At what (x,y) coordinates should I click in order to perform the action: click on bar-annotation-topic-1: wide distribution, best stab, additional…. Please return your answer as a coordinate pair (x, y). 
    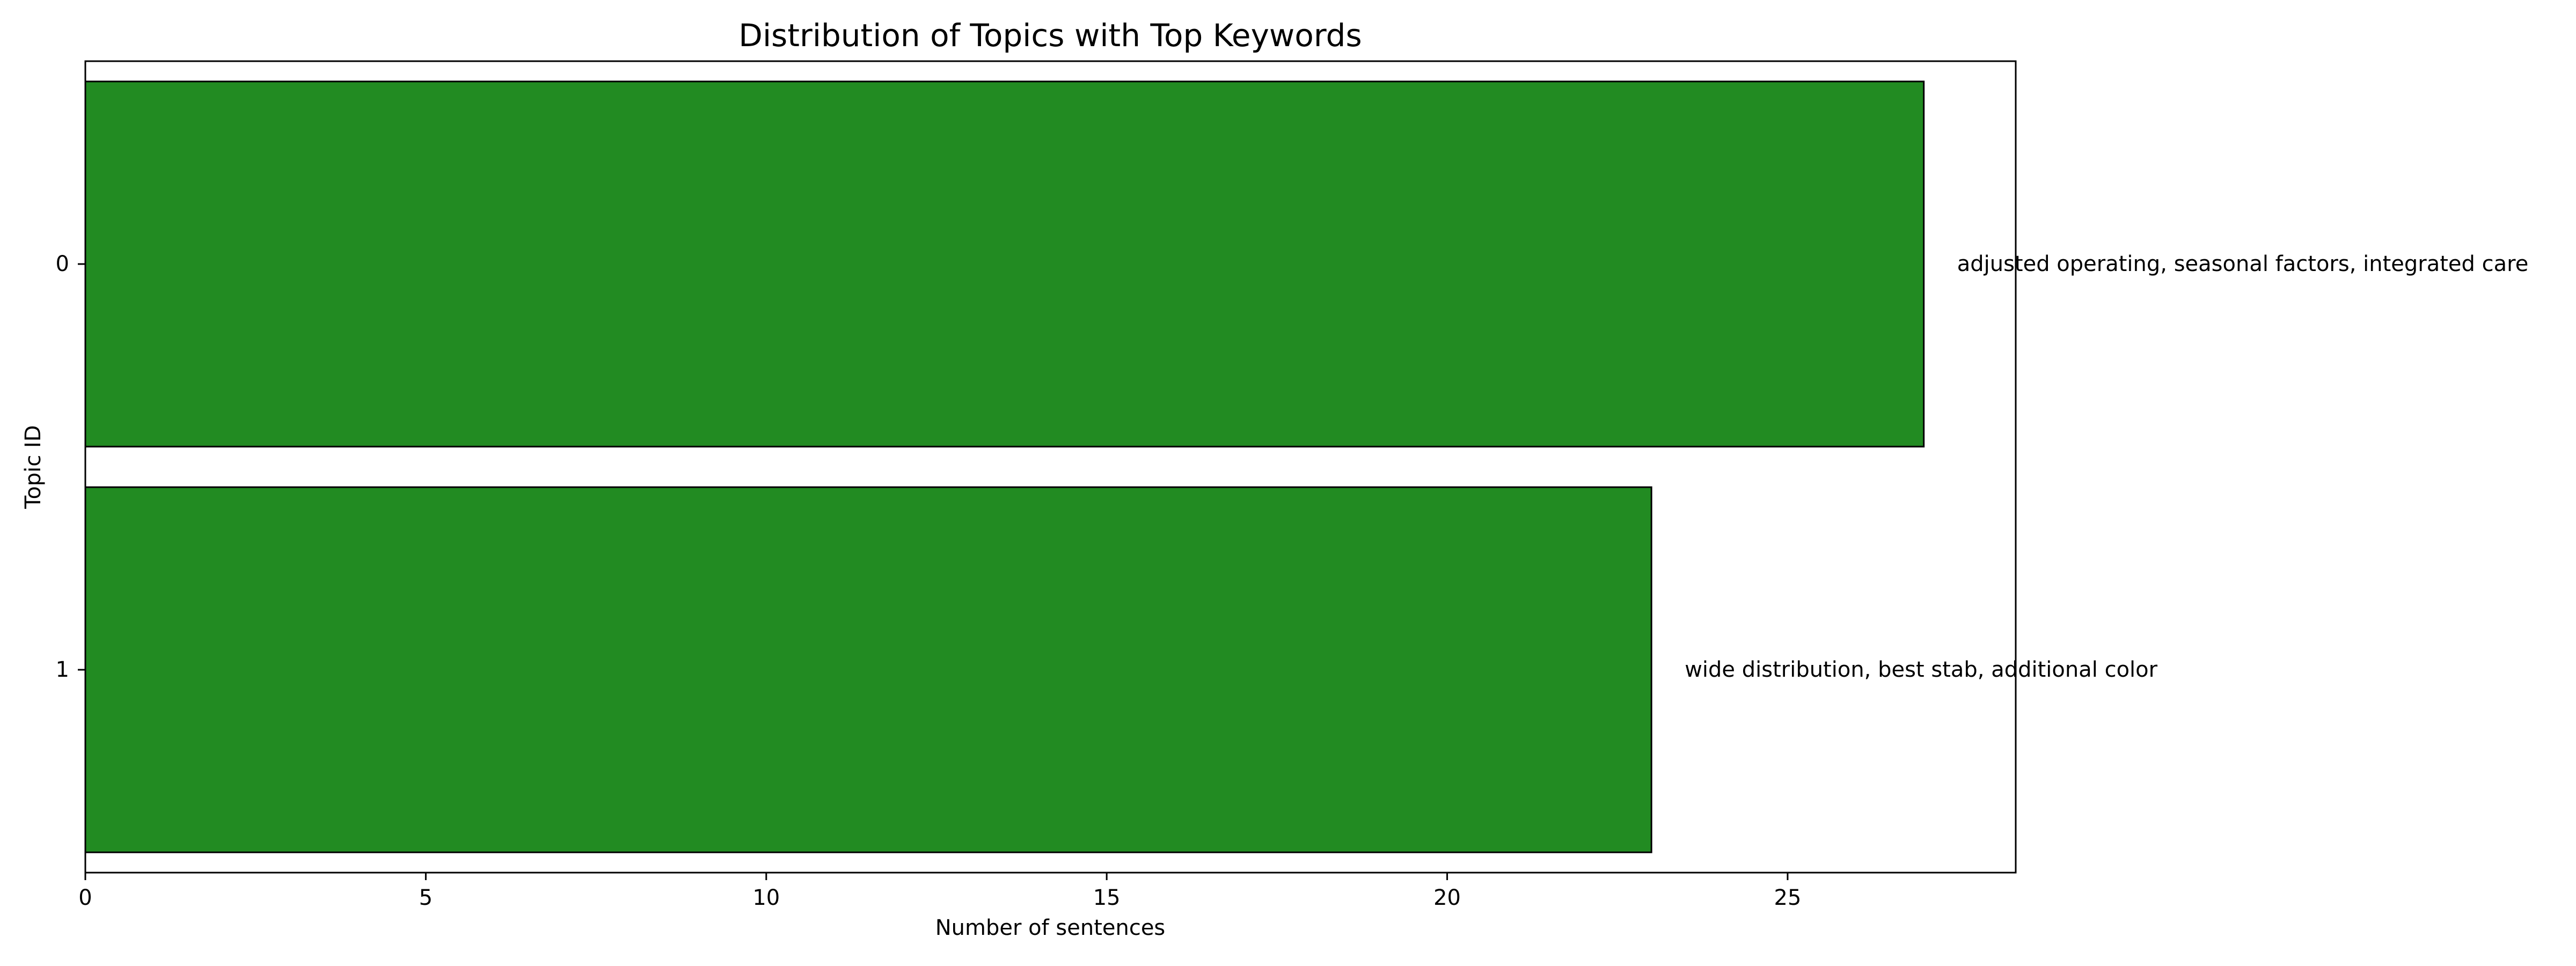
    Looking at the image, I should click on (1921, 669).